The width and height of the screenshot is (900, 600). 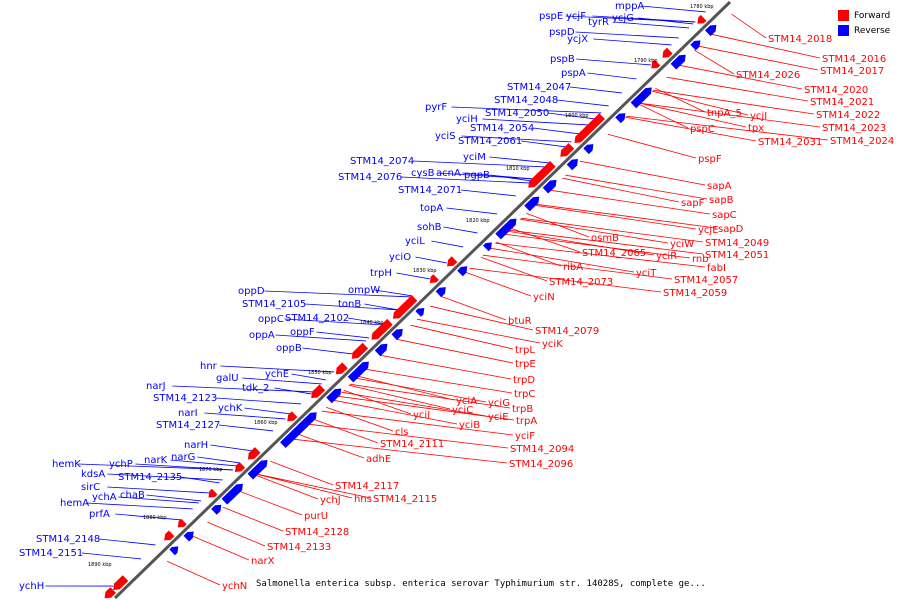 I want to click on gene-label-trpl: trpL, so click(x=525, y=350).